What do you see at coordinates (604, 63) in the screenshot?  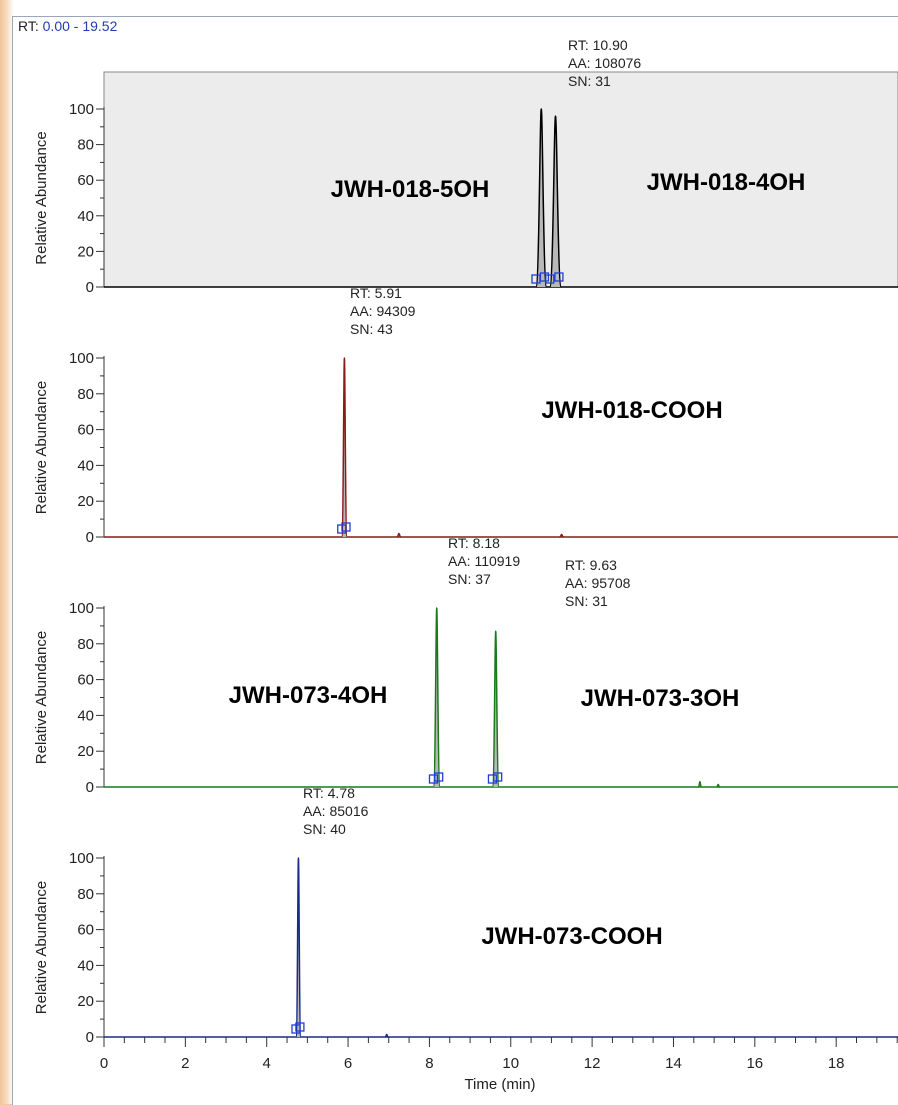 I see `panel-0-annotation-0-aa: AA: 108076` at bounding box center [604, 63].